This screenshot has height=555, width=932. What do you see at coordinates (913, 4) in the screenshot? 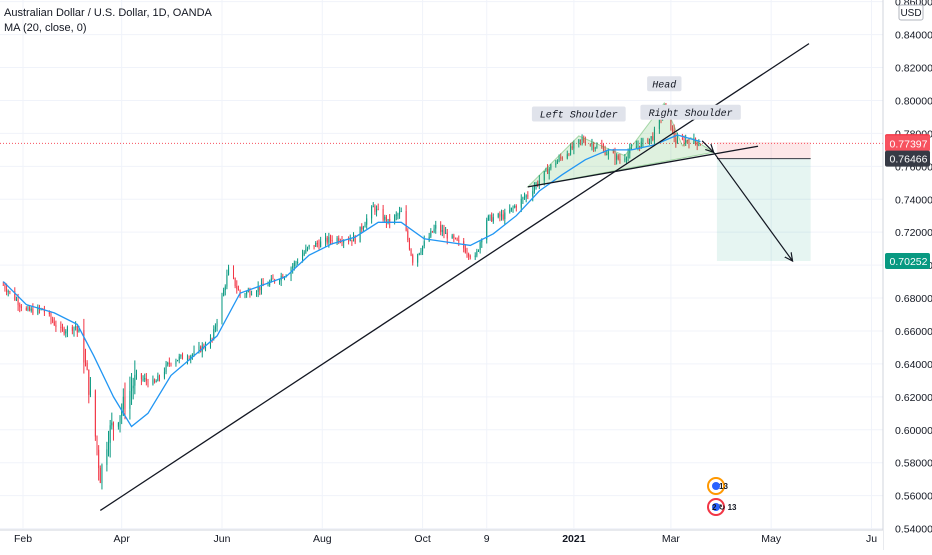
I see `y-tick-label: 0.86000` at bounding box center [913, 4].